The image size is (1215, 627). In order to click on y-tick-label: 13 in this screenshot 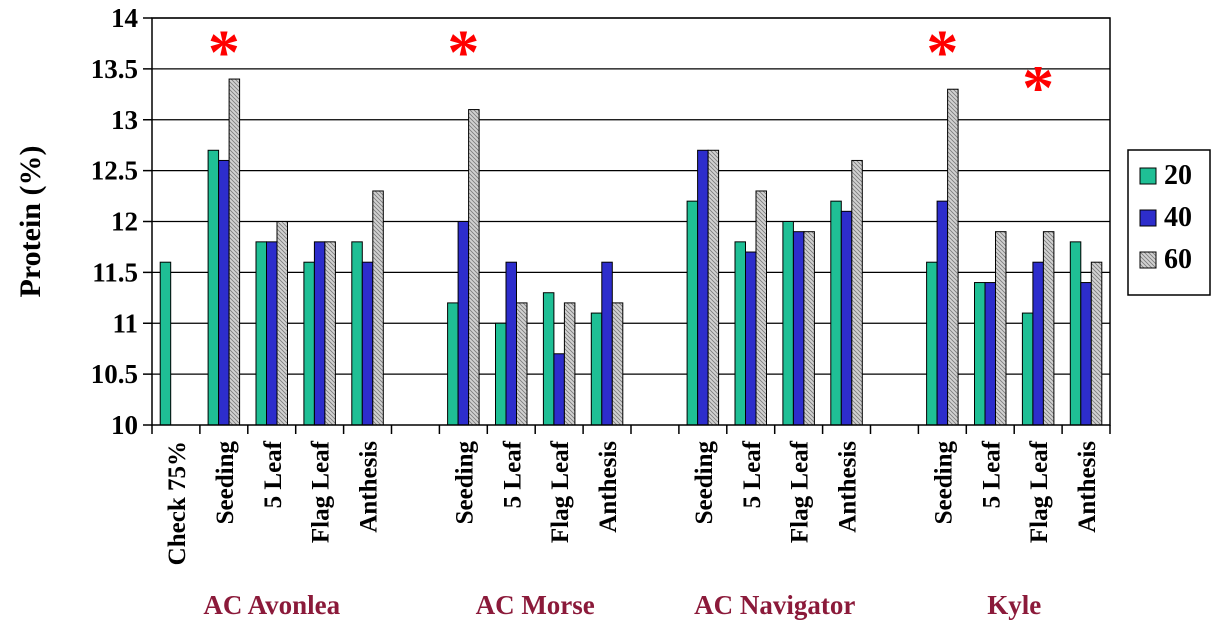, I will do `click(124, 120)`.